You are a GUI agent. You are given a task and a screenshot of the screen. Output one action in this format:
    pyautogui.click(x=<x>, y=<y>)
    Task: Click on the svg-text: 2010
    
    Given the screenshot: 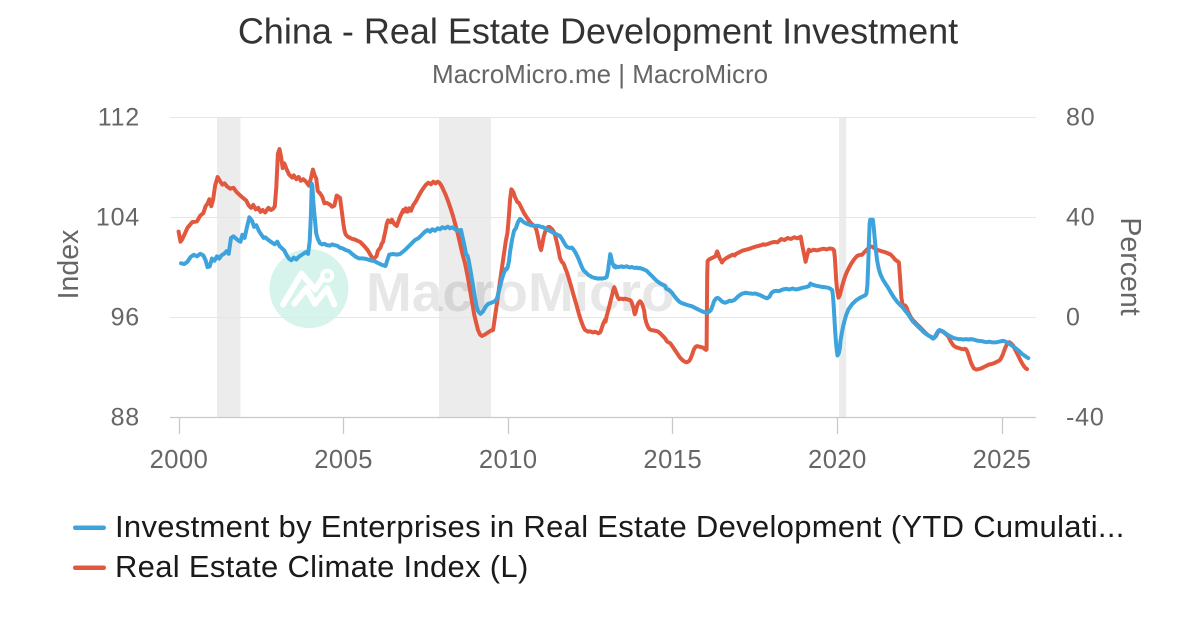 What is the action you would take?
    pyautogui.click(x=508, y=460)
    